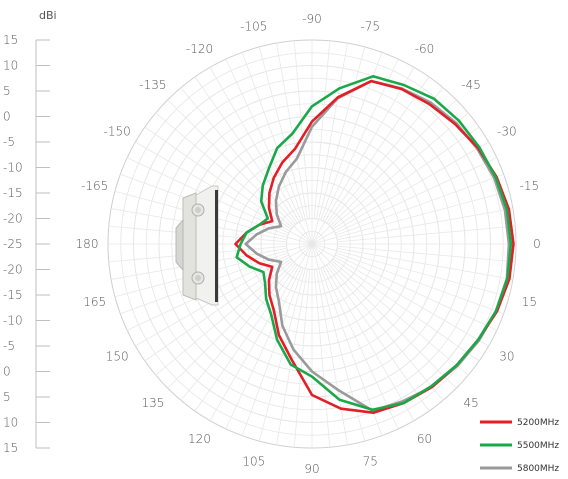 This screenshot has height=479, width=568. What do you see at coordinates (199, 439) in the screenshot?
I see `angle-label: 120` at bounding box center [199, 439].